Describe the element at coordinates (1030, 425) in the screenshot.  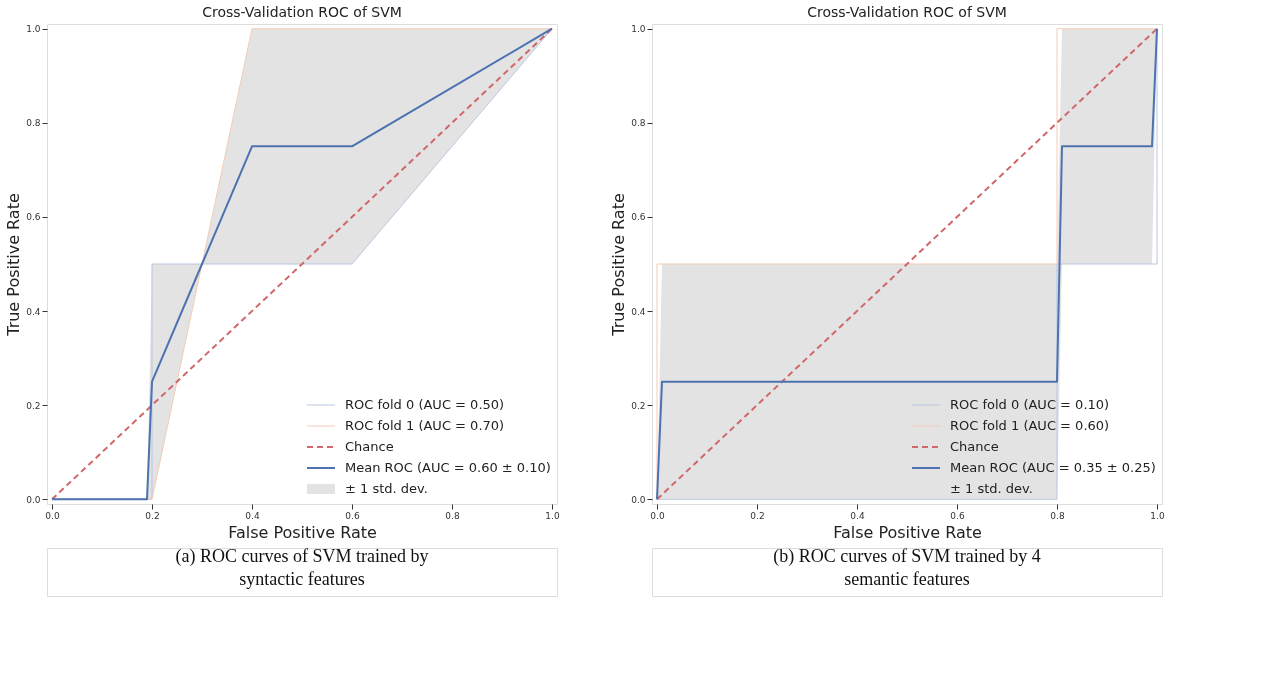
I see `legend-label: ROC fold 1 (AUC = 0.60)` at that location.